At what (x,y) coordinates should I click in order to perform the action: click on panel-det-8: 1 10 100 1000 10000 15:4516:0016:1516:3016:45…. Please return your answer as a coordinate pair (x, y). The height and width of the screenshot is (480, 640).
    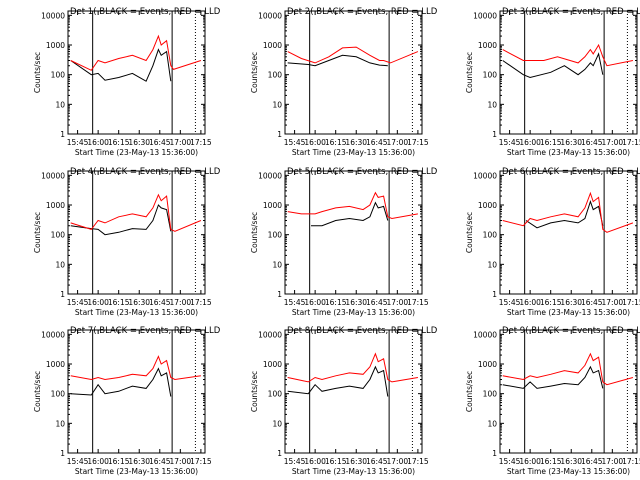
    Looking at the image, I should click on (344, 401).